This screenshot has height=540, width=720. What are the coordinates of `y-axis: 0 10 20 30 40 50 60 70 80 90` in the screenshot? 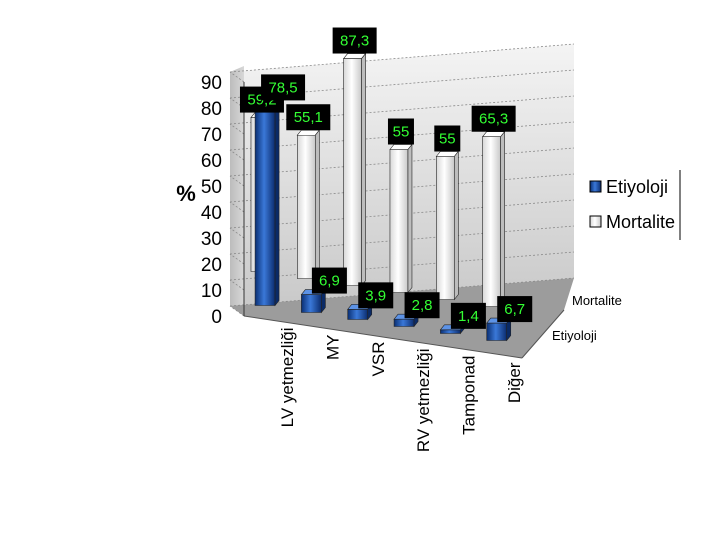 It's located at (223, 200).